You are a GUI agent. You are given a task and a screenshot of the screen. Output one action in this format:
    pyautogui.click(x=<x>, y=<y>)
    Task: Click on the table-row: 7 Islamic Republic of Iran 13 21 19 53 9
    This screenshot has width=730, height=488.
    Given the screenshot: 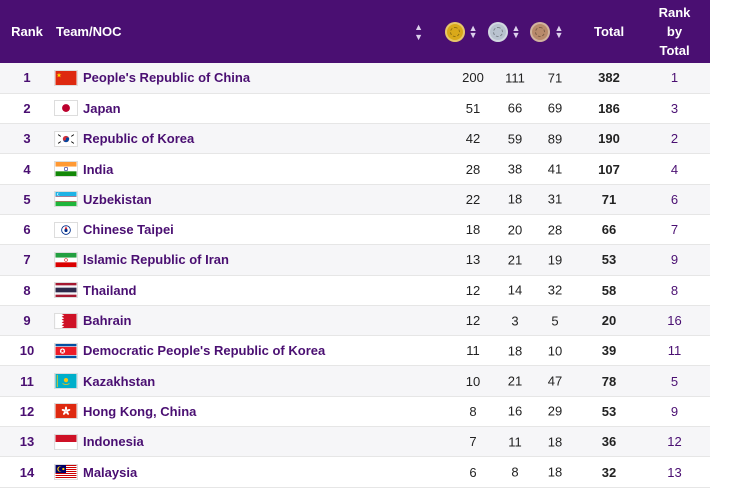 What is the action you would take?
    pyautogui.click(x=355, y=260)
    